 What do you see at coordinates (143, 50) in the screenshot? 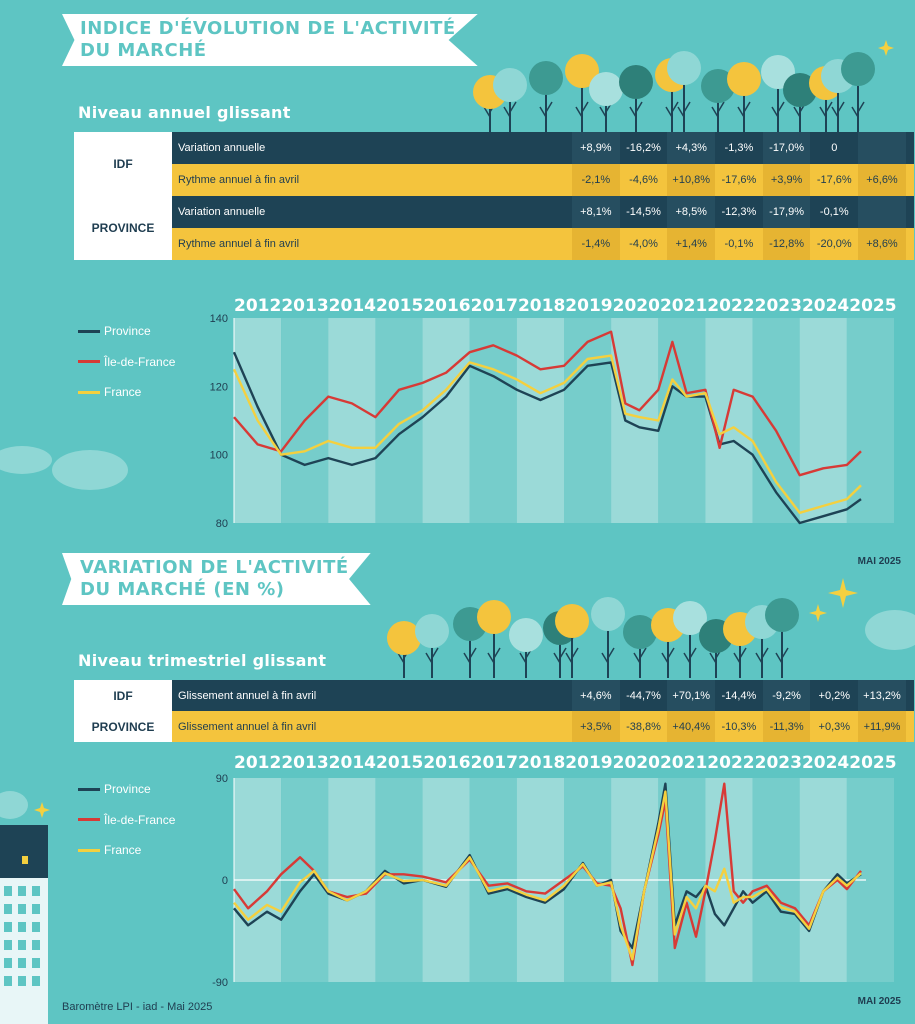
I see `section1-title-line2: DU MARCHÉ` at bounding box center [143, 50].